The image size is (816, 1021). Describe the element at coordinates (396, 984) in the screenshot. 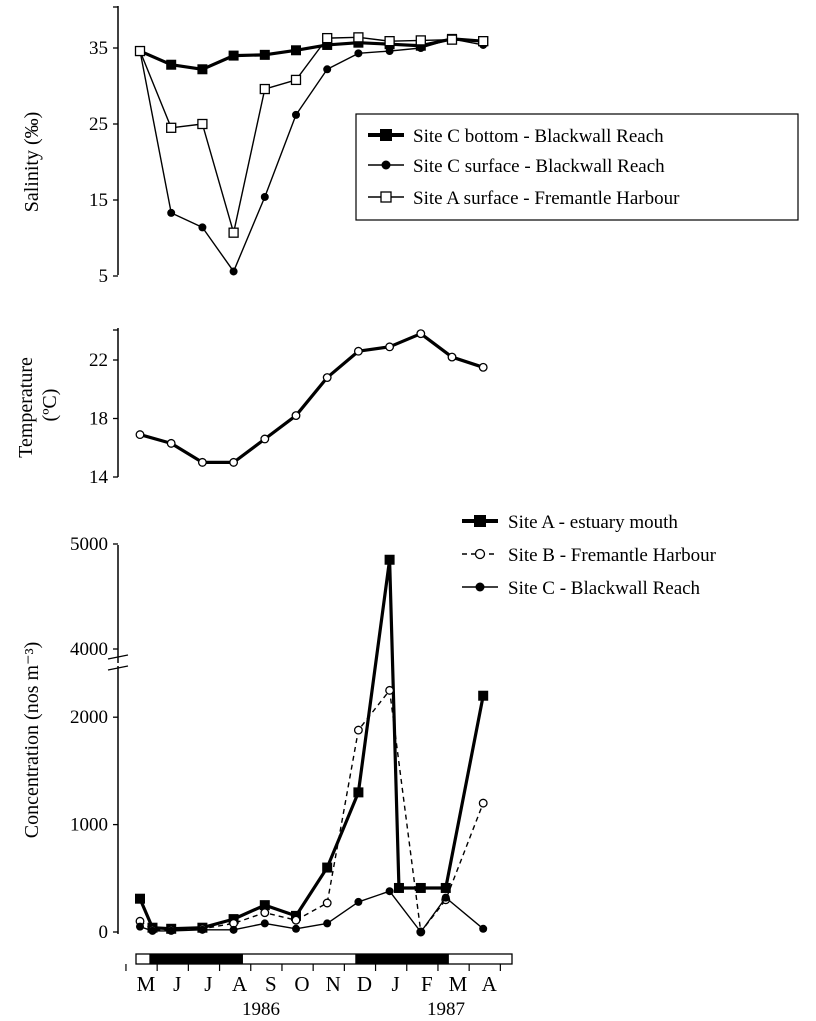

I see `month-label-8: J` at that location.